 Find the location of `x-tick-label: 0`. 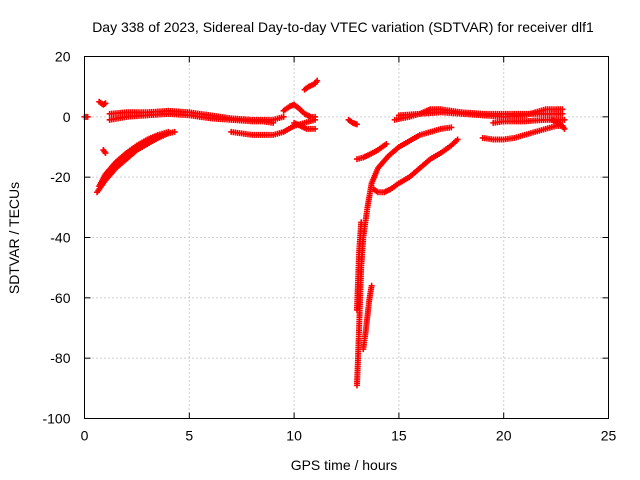

x-tick-label: 0 is located at coordinates (85, 436).